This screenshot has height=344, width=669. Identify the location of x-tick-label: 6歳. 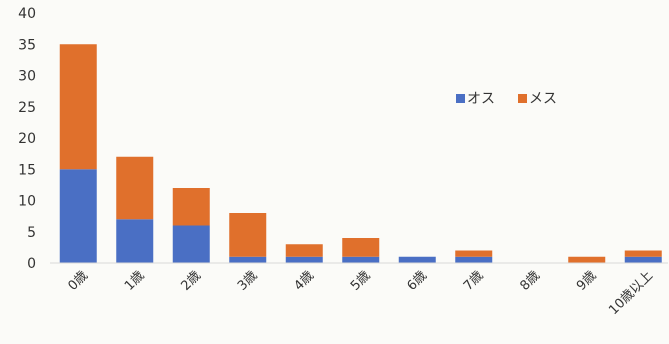
(417, 281).